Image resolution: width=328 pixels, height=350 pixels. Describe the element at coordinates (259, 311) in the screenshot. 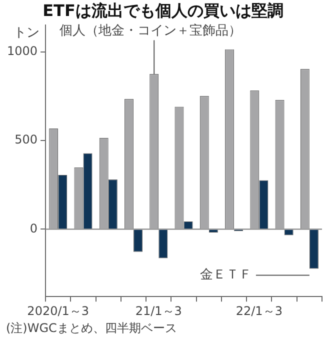

I see `x-tick-label: 22/1～3` at that location.